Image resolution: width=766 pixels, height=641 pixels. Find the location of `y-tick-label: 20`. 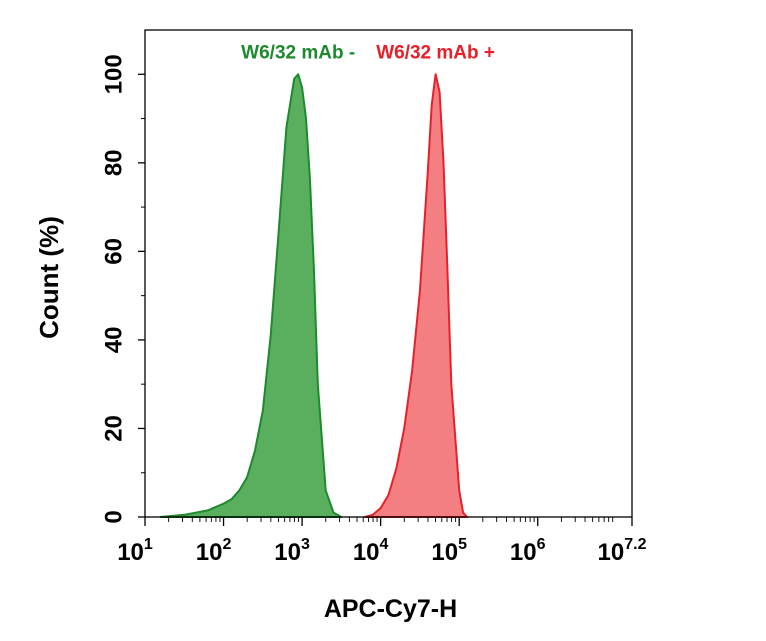

y-tick-label: 20 is located at coordinates (113, 428).